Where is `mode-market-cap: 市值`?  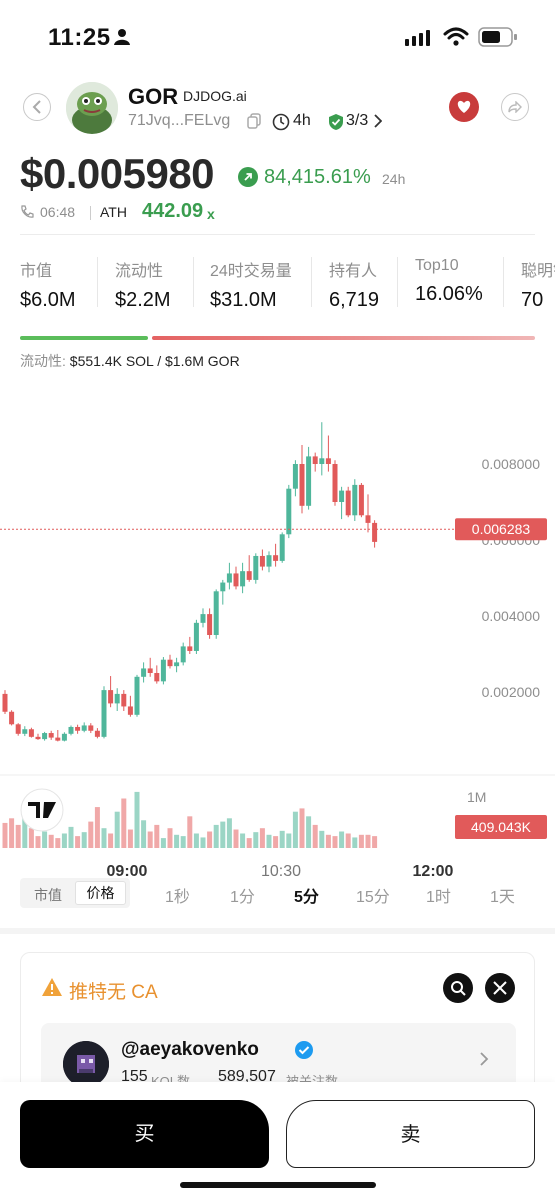
mode-market-cap: 市值 is located at coordinates (48, 895).